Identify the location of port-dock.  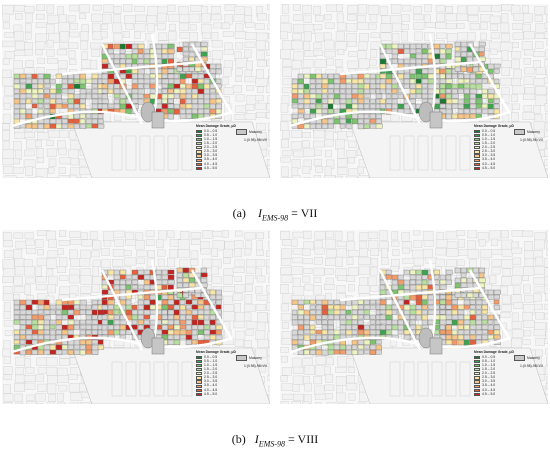
(117, 379).